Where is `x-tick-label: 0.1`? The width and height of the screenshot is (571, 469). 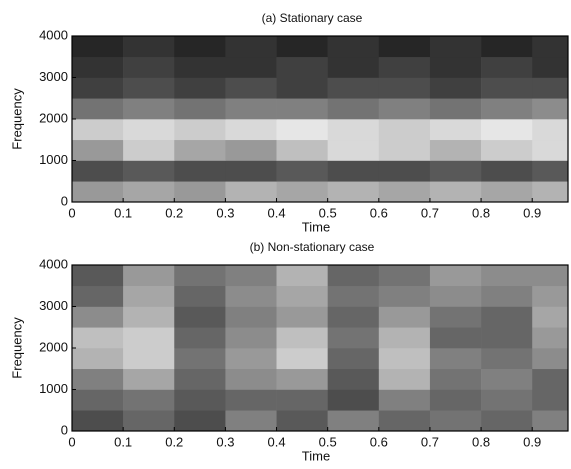 x-tick-label: 0.1 is located at coordinates (123, 212).